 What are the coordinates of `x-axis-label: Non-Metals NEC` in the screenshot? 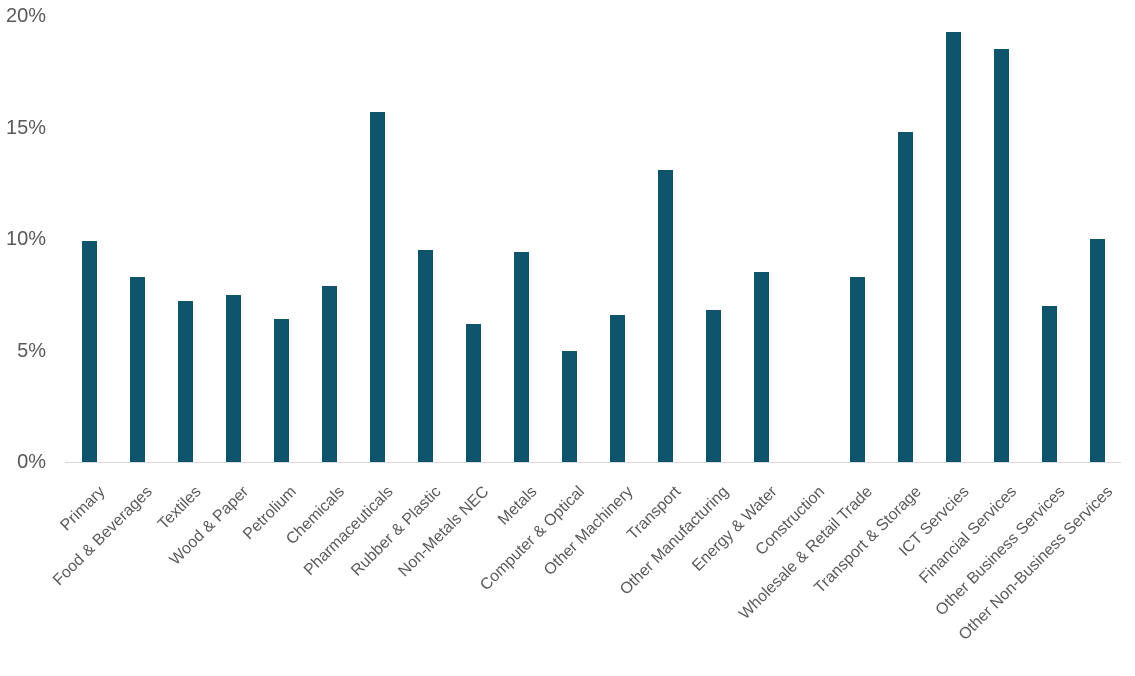 It's located at (444, 532).